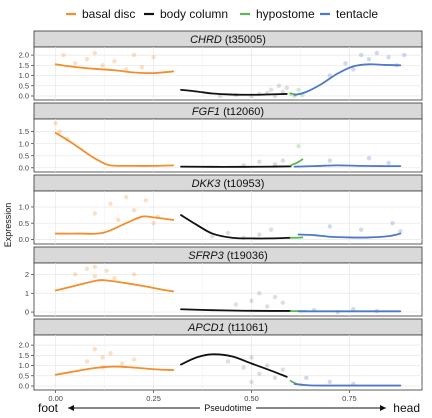 This screenshot has width=432, height=418. I want to click on panel-title: CHRD (t35005), so click(228, 40).